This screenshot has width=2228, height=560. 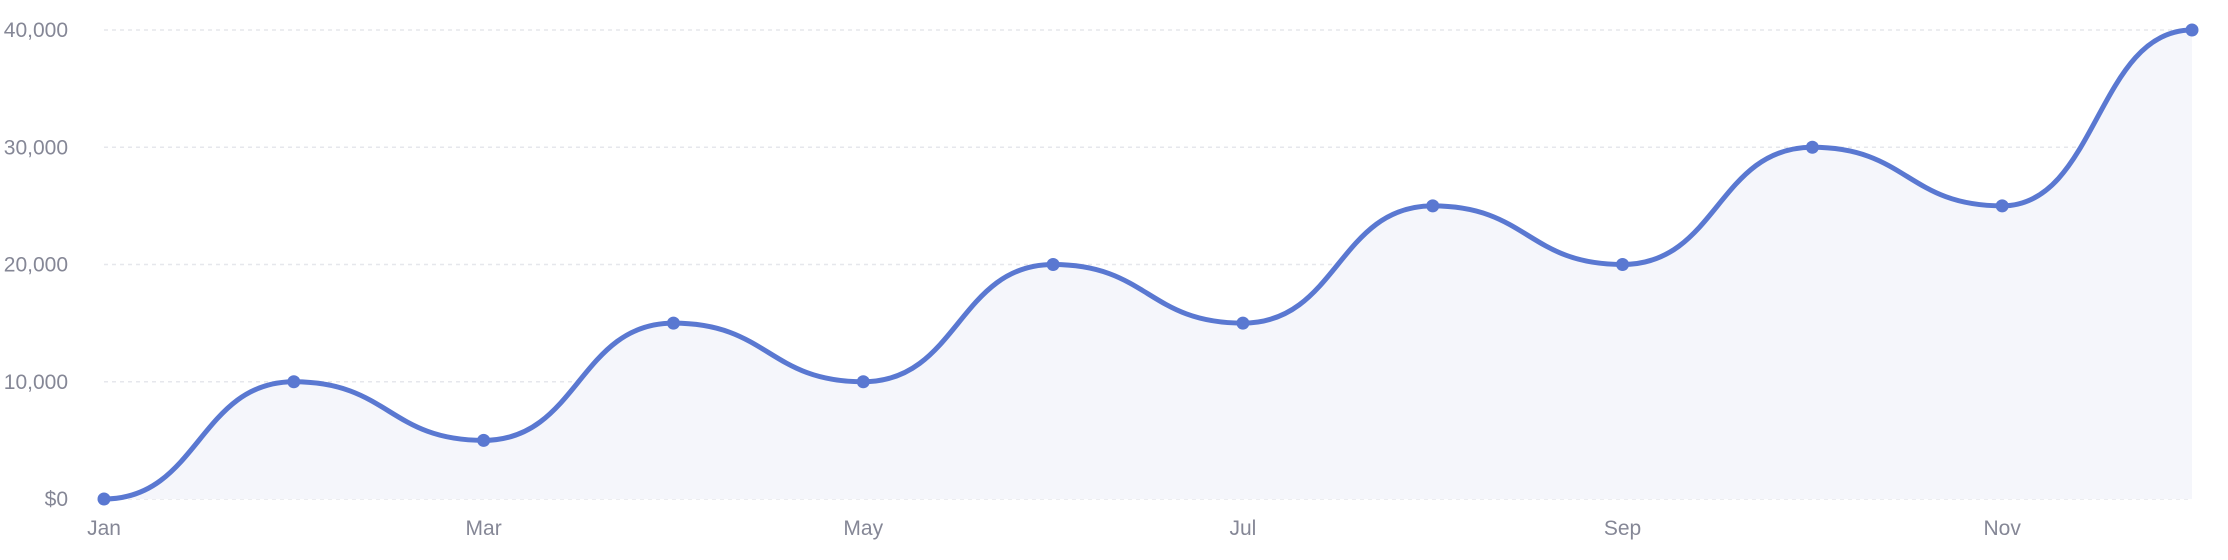 I want to click on x-tick-label: Jan, so click(x=104, y=528).